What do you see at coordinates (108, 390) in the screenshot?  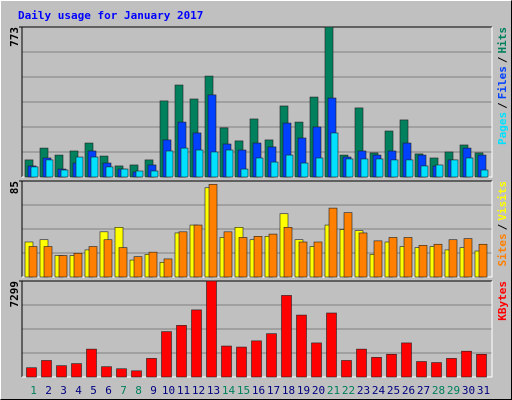 I see `x-tick-label: 6` at bounding box center [108, 390].